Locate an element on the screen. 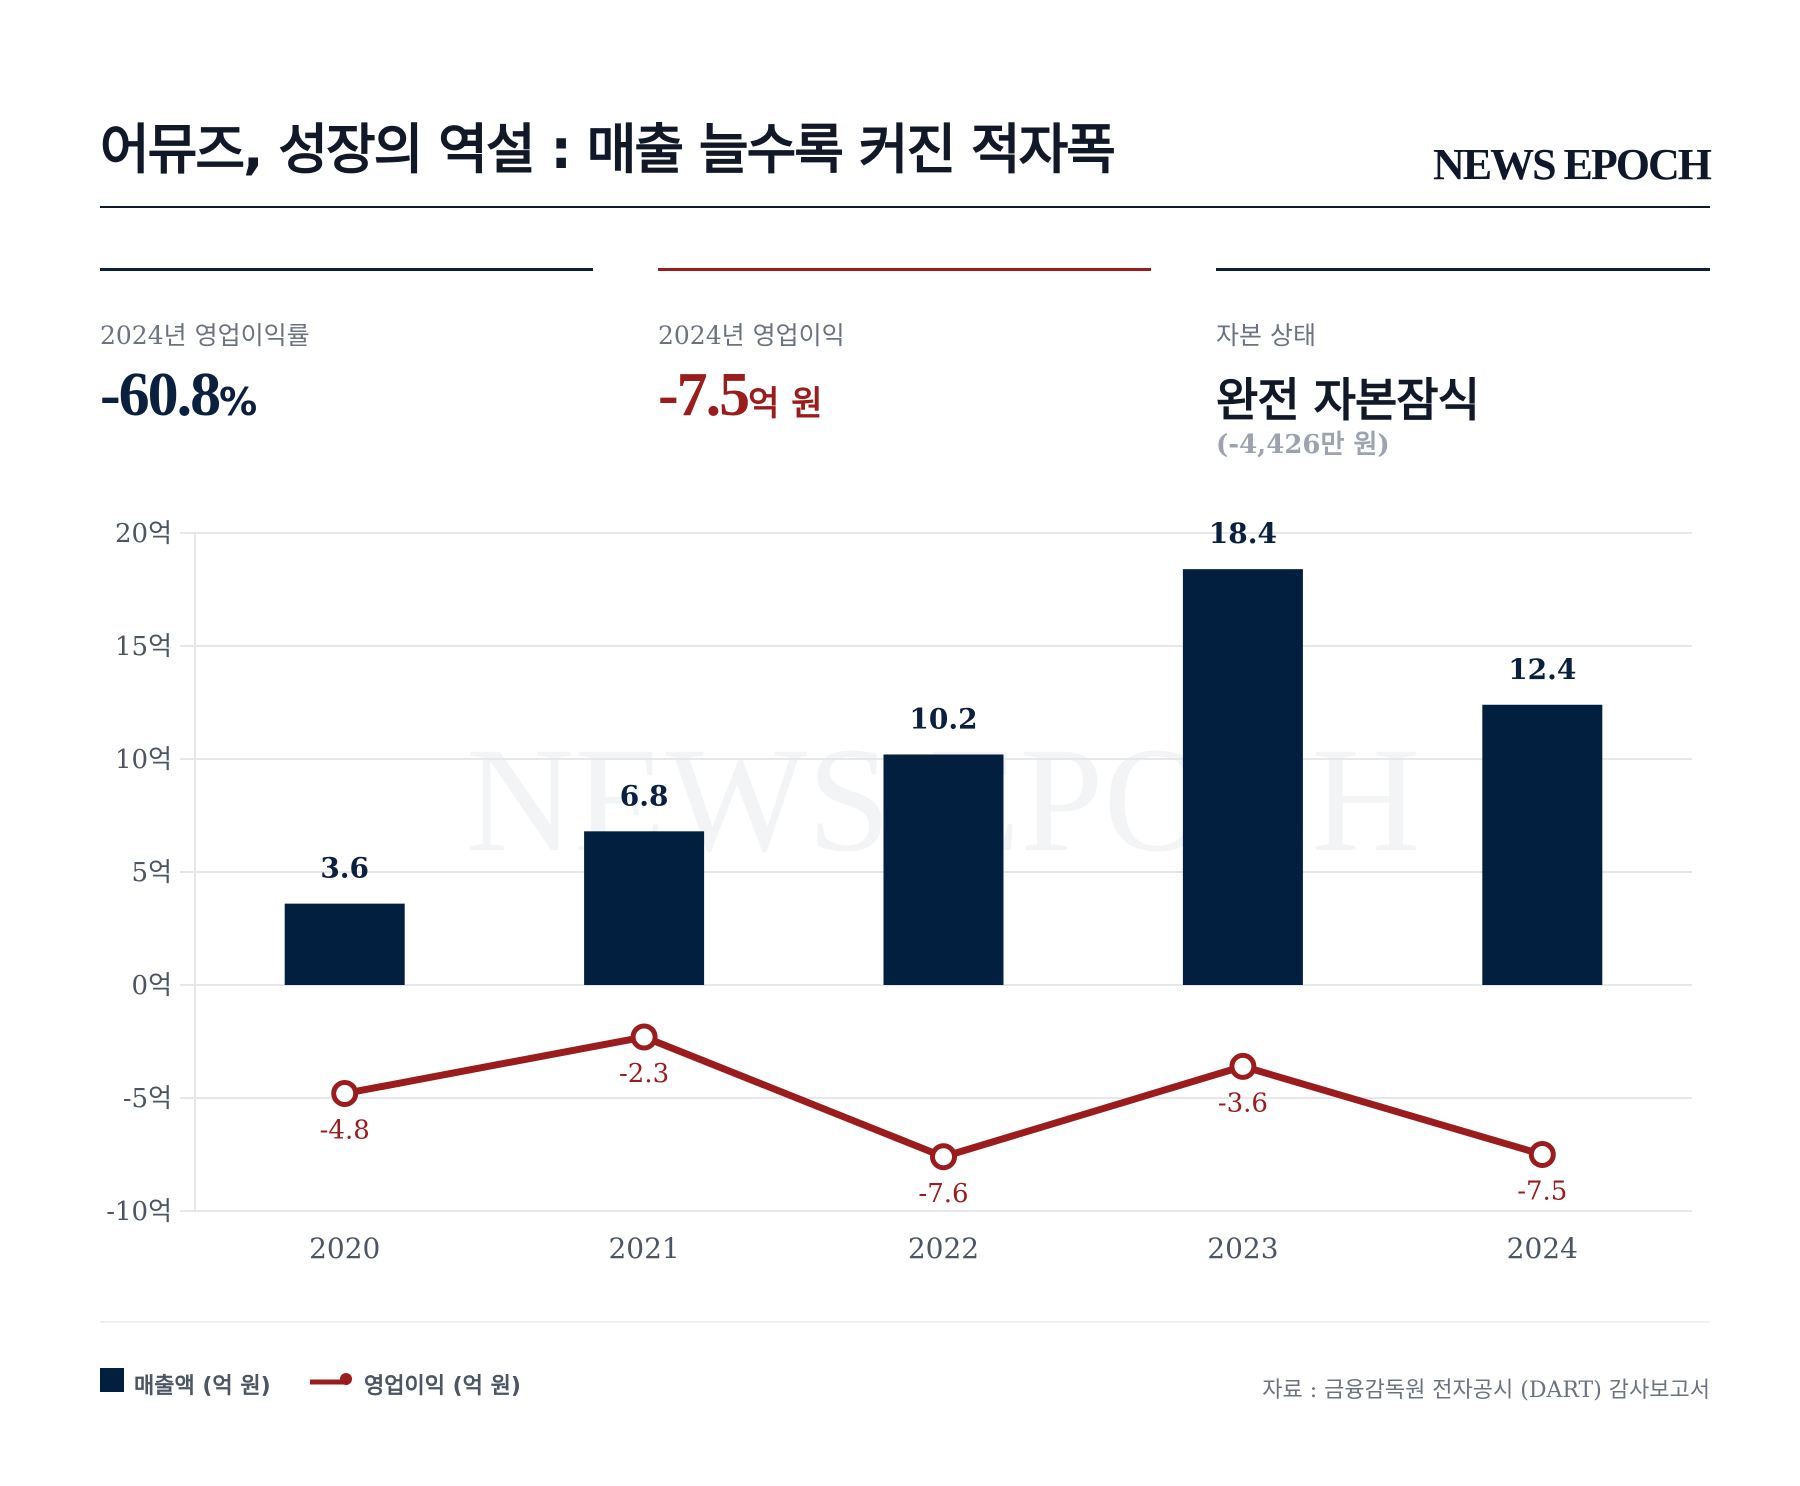 The width and height of the screenshot is (1800, 1486). x-axis: 2020 2021 2022 2023 2024 is located at coordinates (943, 1248).